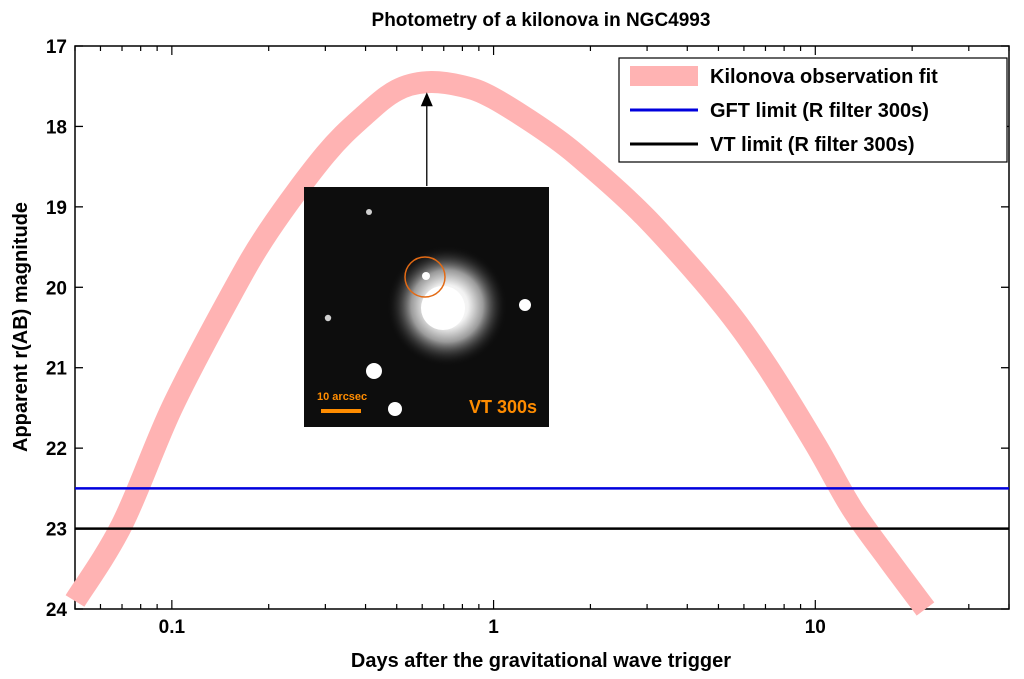  I want to click on galaxy-core, so click(443, 308).